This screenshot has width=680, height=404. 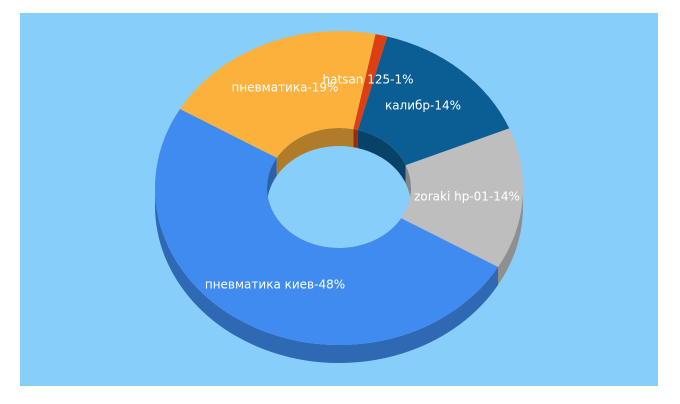 I want to click on data-label: калибр-14%, so click(x=423, y=106).